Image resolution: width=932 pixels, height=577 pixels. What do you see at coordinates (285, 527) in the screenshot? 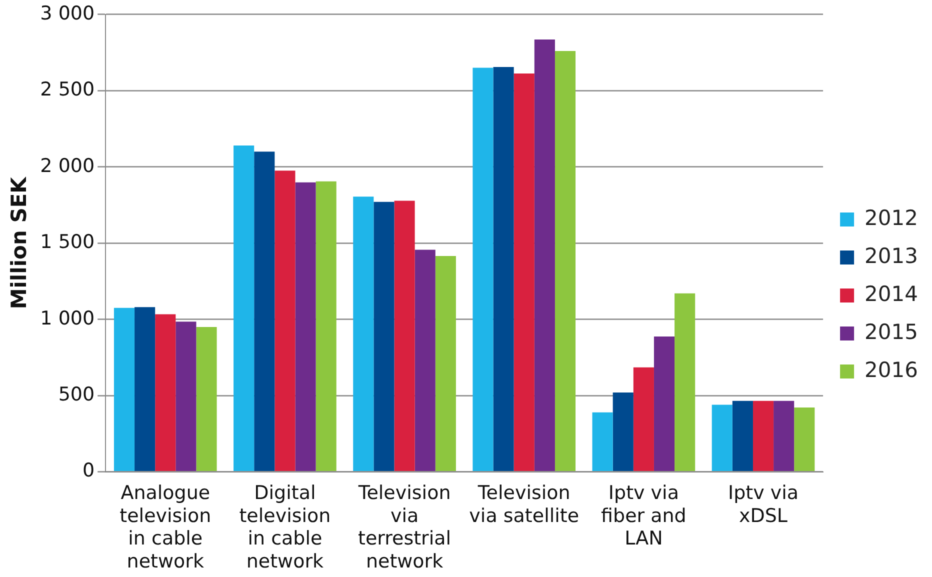
I see `x-tick-label: Digital television in cable network` at bounding box center [285, 527].